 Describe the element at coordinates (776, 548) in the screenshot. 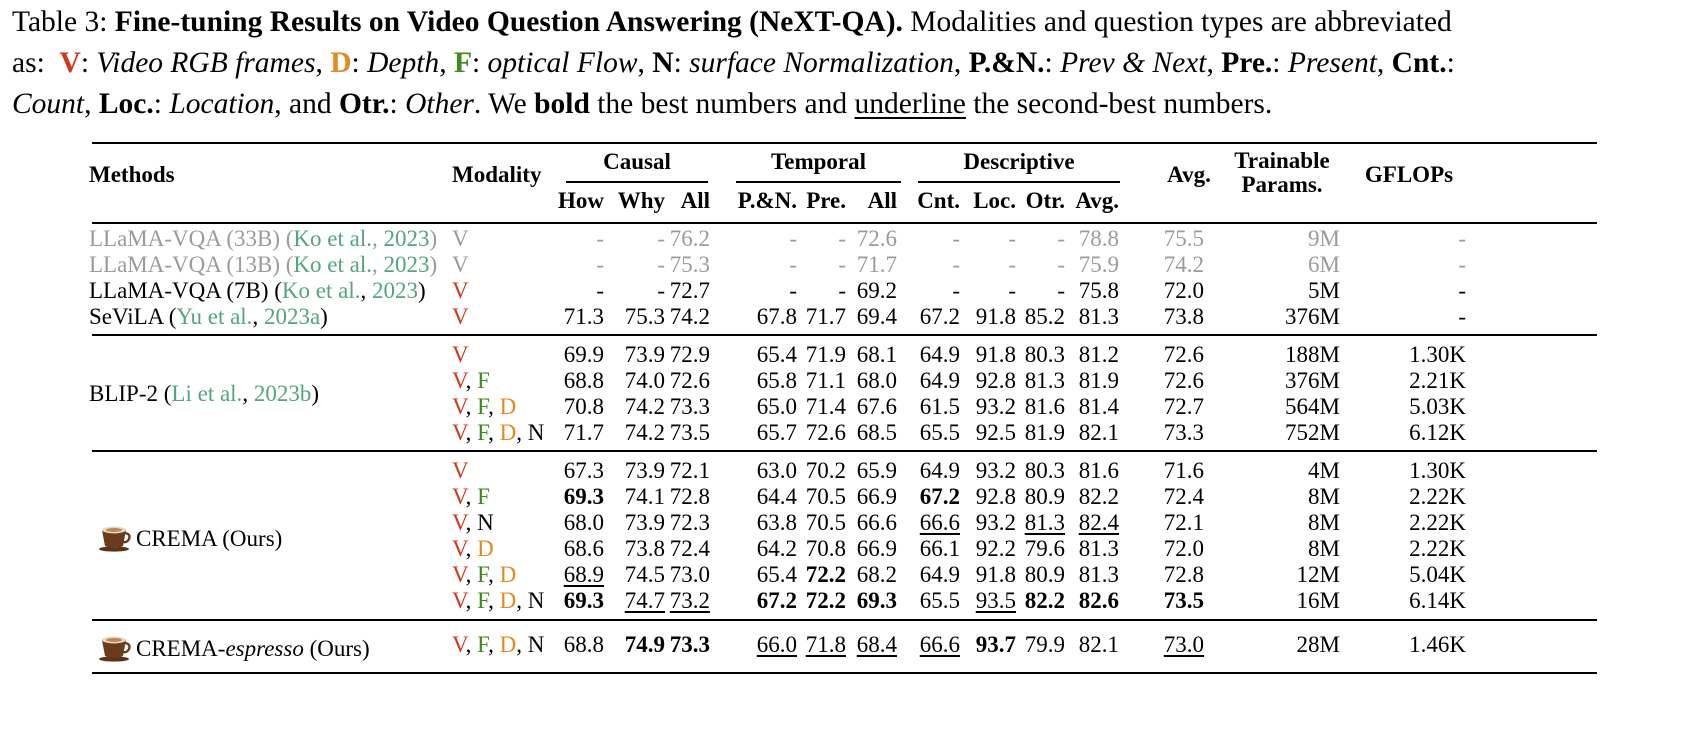

I see `table-cell: 64.2` at that location.